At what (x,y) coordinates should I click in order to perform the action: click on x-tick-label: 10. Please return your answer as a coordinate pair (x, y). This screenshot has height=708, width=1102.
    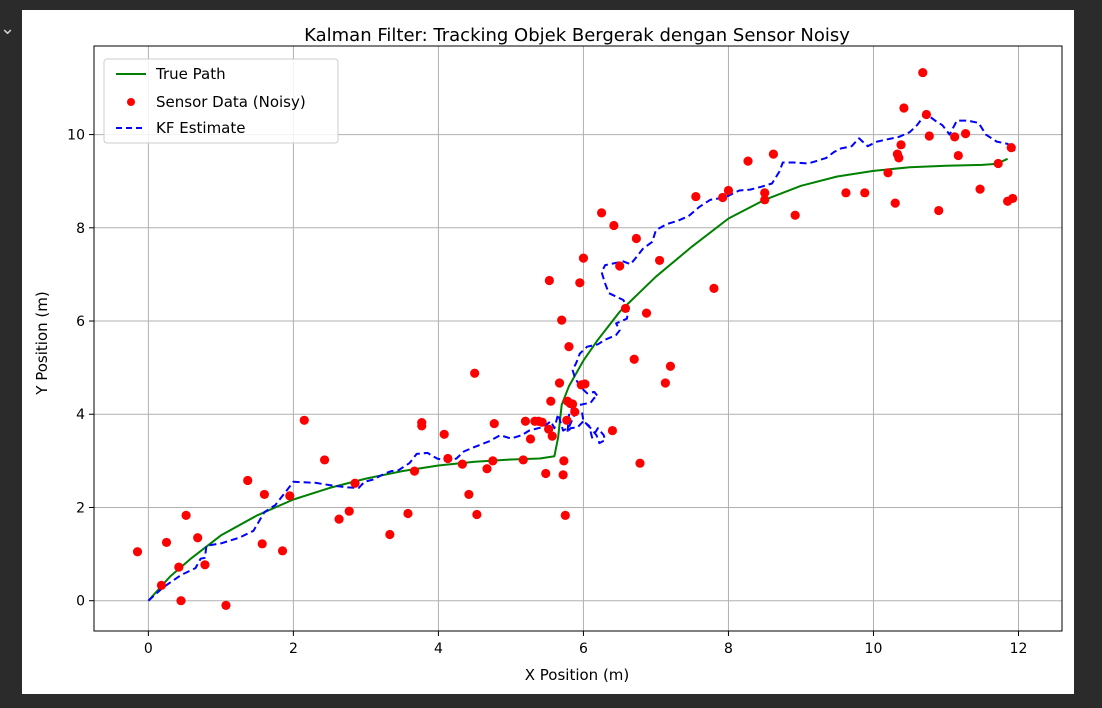
    Looking at the image, I should click on (874, 649).